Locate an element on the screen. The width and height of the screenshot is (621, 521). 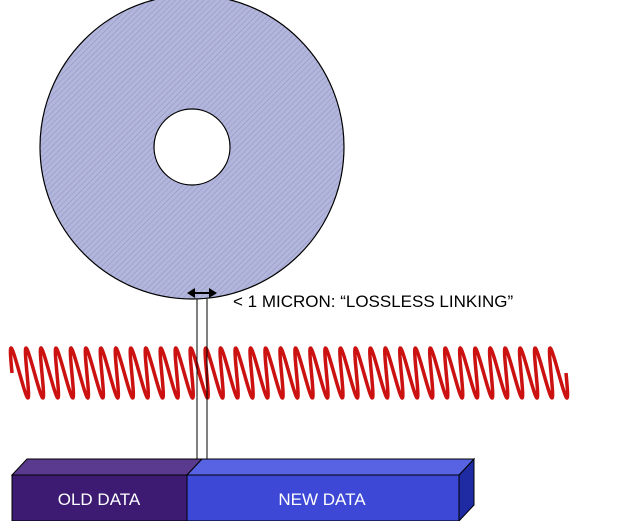
new-data-block: NEW DATA is located at coordinates (330, 489).